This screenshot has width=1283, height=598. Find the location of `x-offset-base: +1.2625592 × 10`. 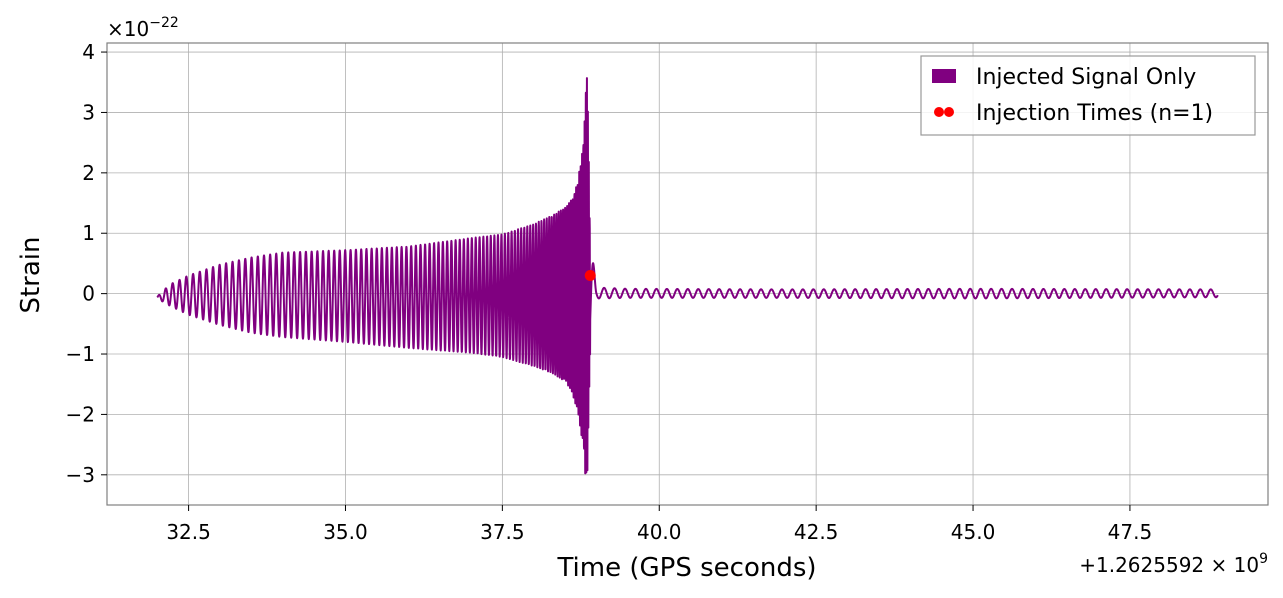

x-offset-base: +1.2625592 × 10 is located at coordinates (1169, 565).